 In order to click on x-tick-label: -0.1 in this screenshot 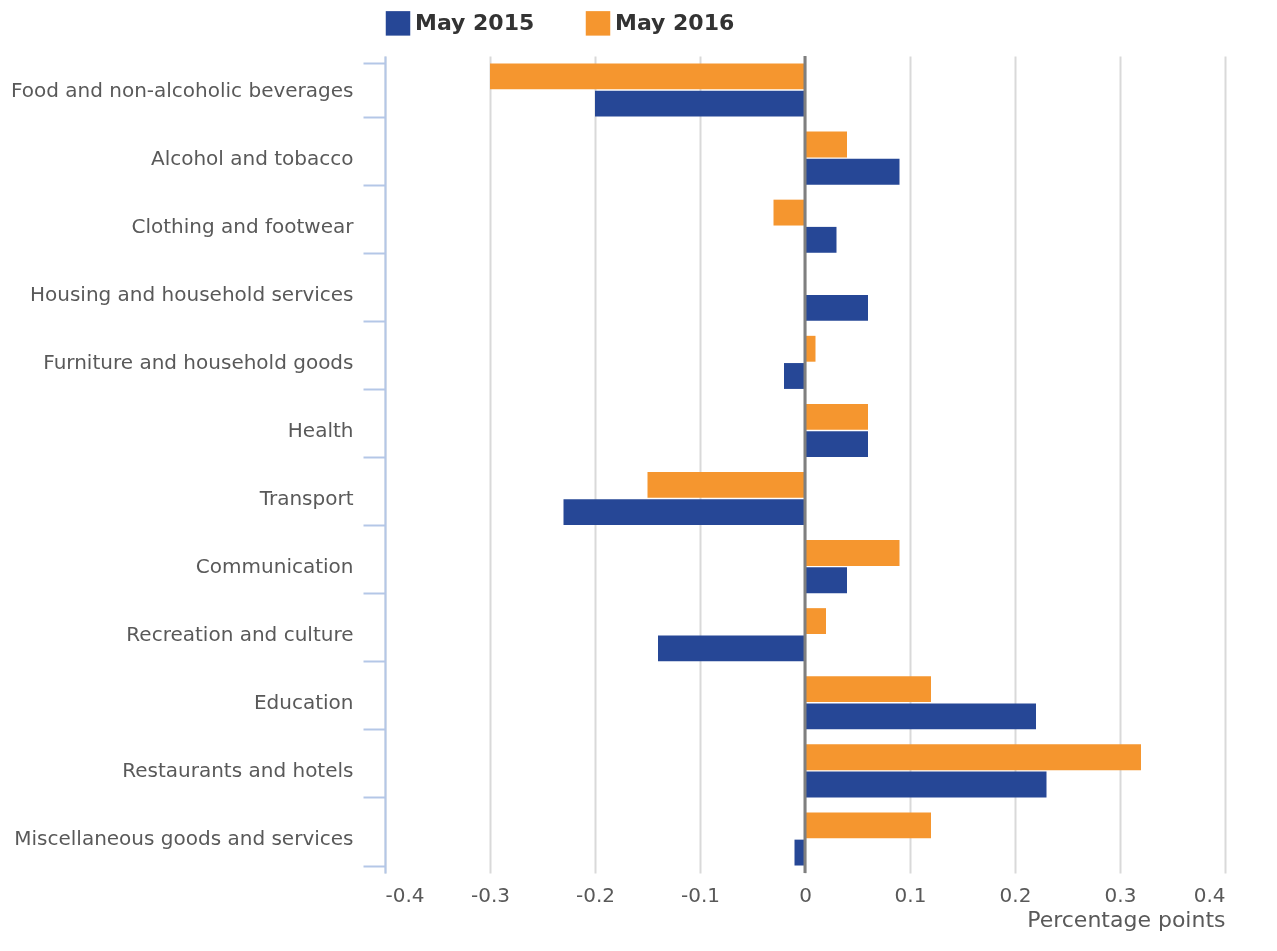, I will do `click(700, 894)`.